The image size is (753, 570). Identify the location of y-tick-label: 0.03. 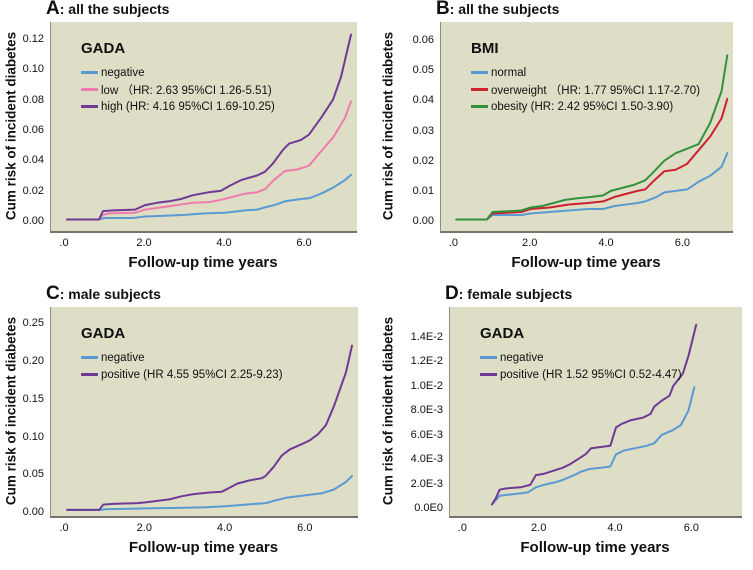
(423, 130).